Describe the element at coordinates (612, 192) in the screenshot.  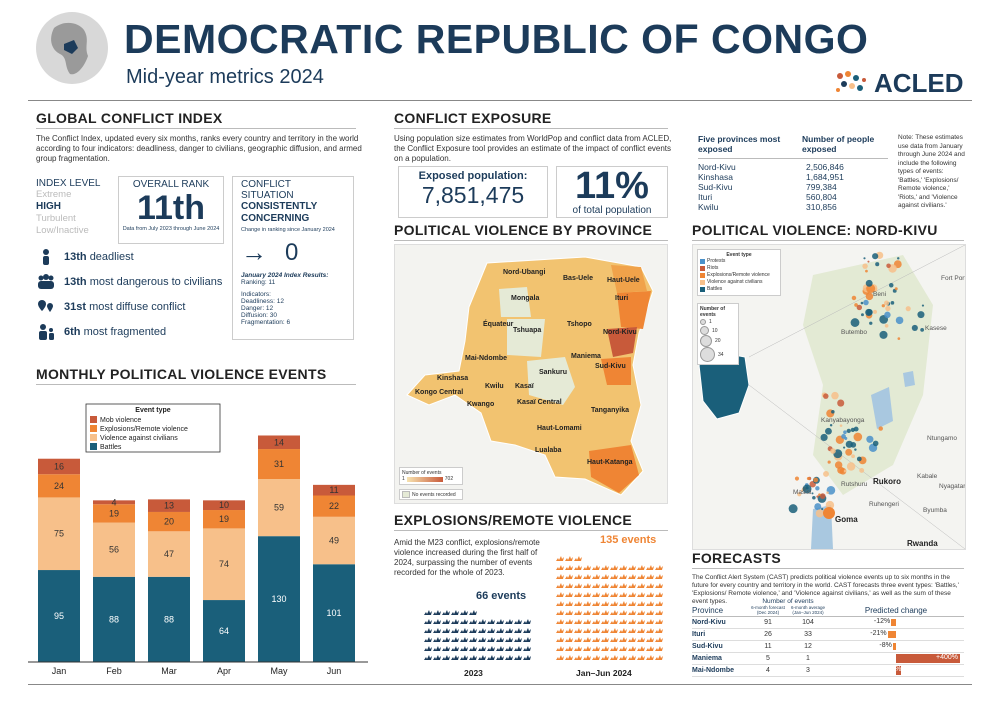
I see `exposure-pct-box: 11% of total population` at that location.